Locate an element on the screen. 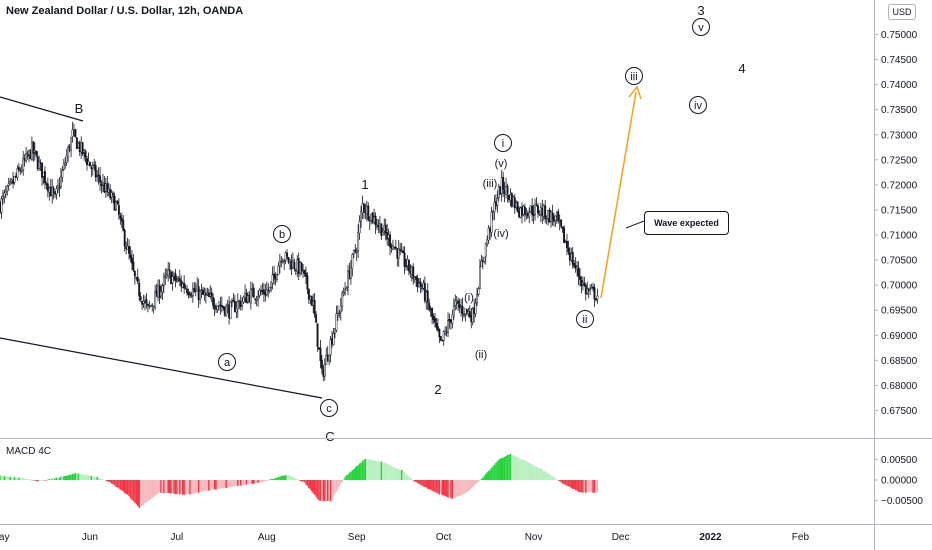 Image resolution: width=932 pixels, height=550 pixels. currency-badge: USD is located at coordinates (902, 12).